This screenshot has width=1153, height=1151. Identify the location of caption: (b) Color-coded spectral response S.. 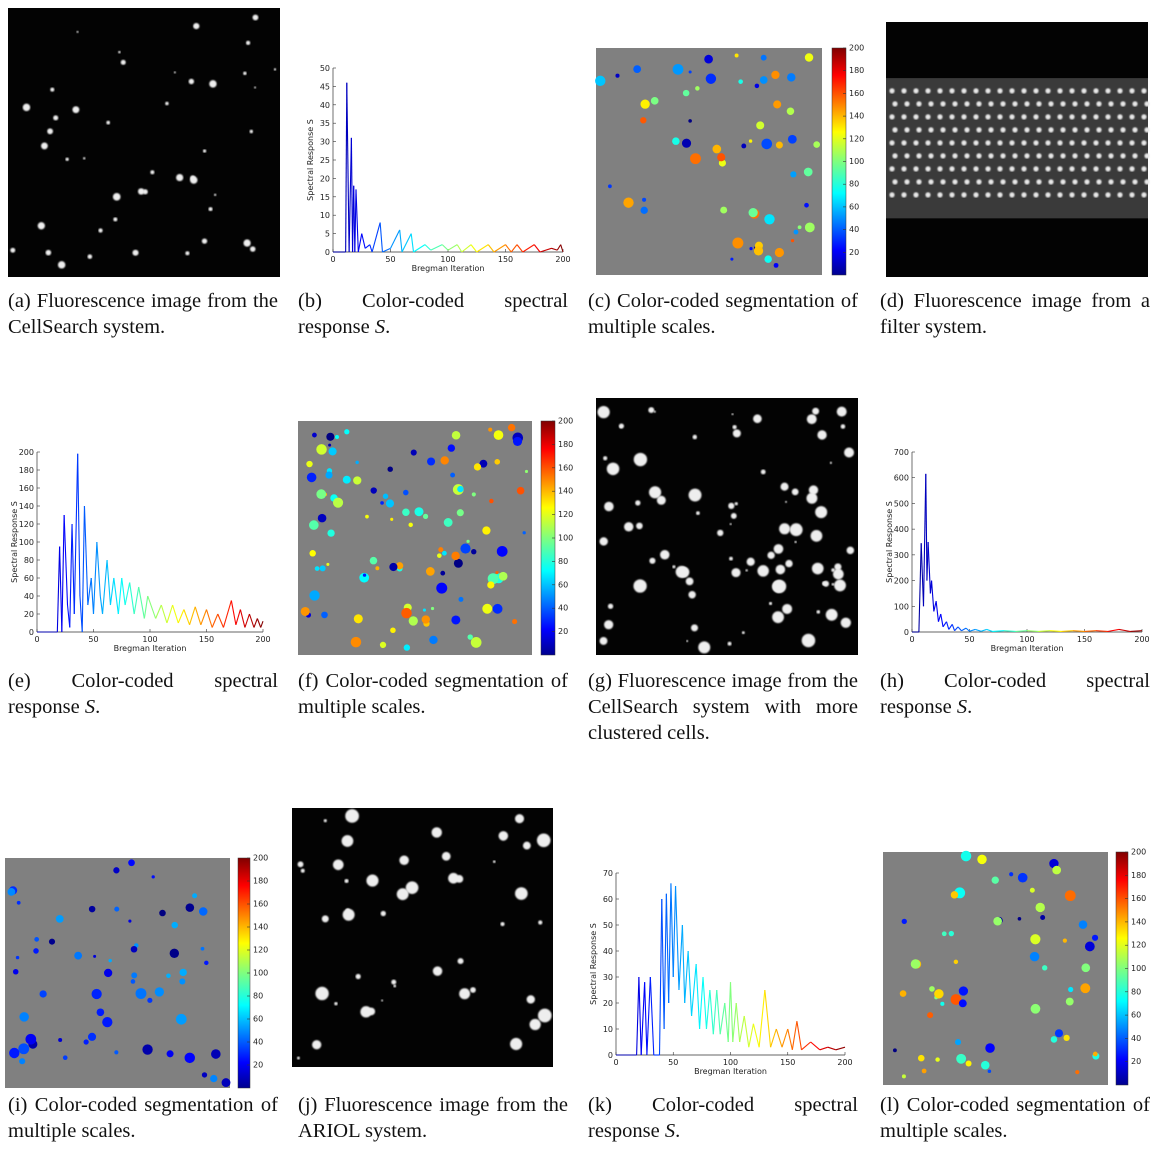
(433, 314).